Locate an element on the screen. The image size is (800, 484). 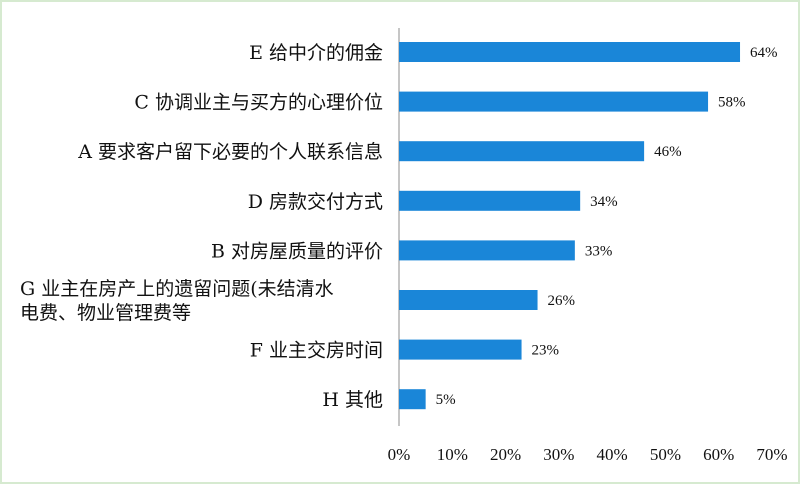
value-label: 26% is located at coordinates (562, 301).